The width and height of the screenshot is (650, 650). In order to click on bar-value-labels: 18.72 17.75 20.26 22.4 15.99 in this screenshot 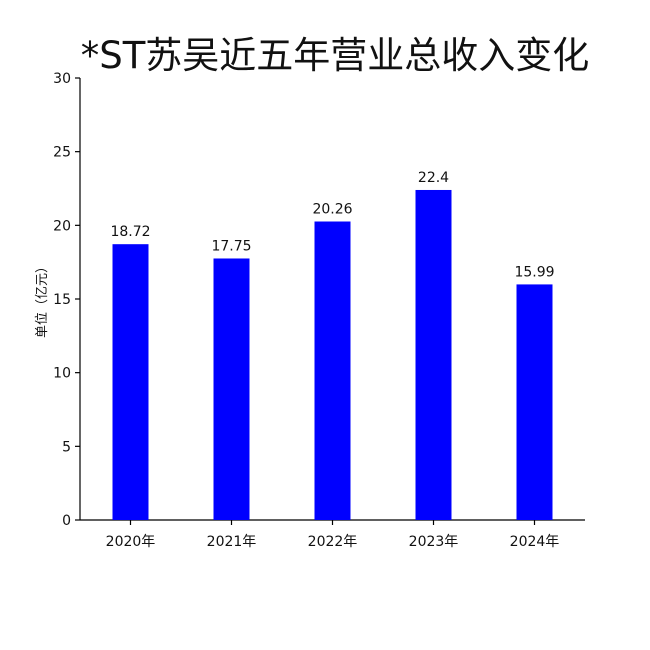, I will do `click(332, 225)`.